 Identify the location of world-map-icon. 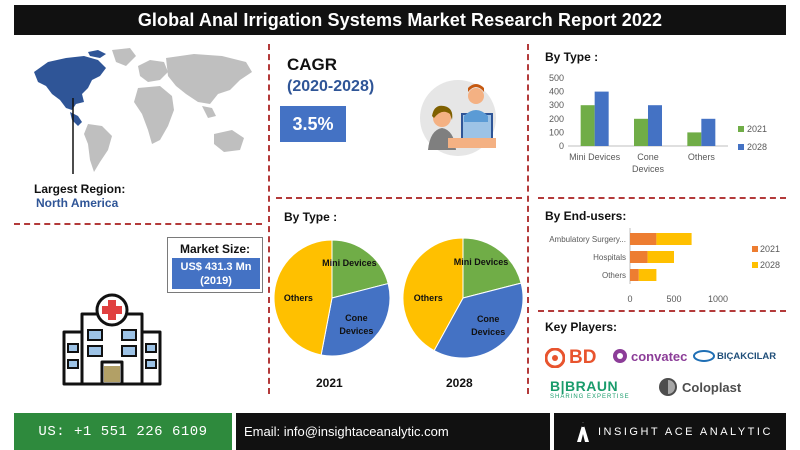
(143, 111).